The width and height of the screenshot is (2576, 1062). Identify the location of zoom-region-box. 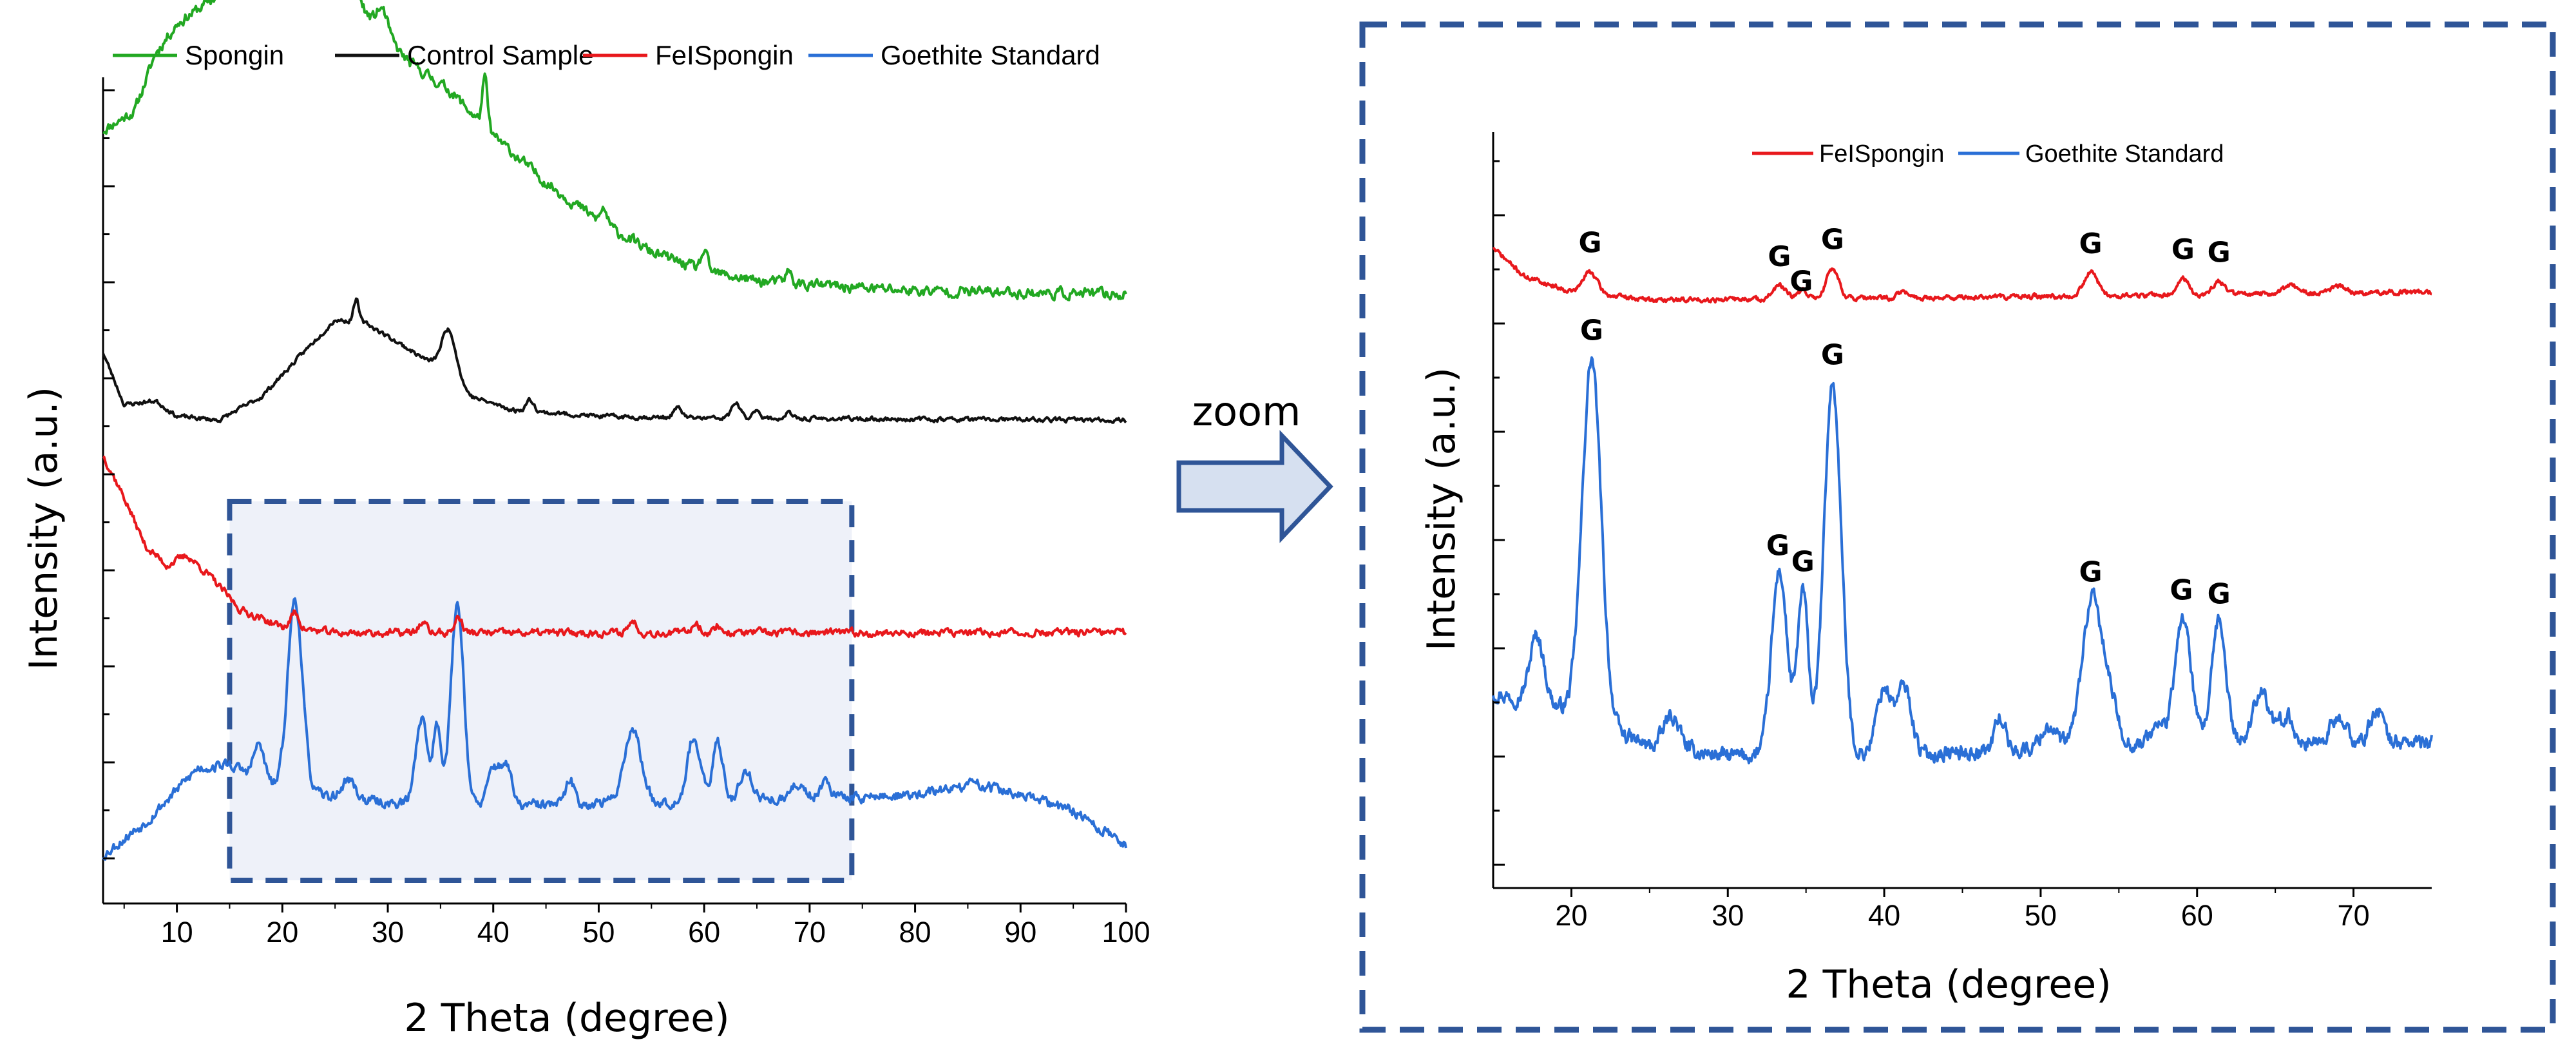
(541, 691).